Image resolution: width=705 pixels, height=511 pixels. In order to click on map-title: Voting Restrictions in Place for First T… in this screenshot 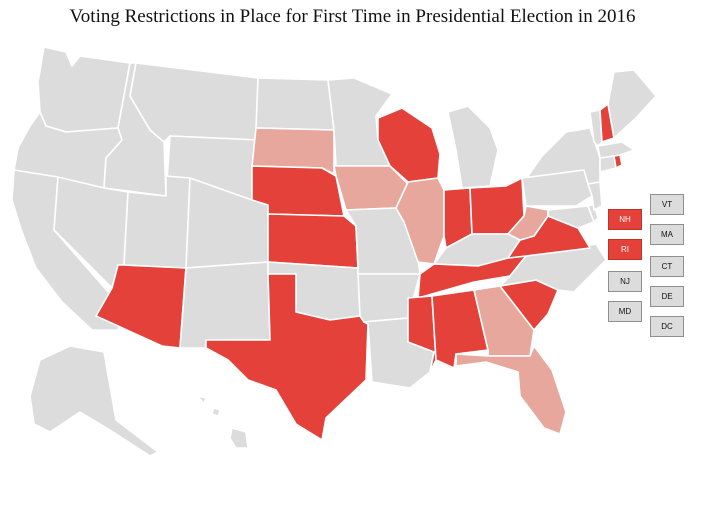, I will do `click(352, 16)`.